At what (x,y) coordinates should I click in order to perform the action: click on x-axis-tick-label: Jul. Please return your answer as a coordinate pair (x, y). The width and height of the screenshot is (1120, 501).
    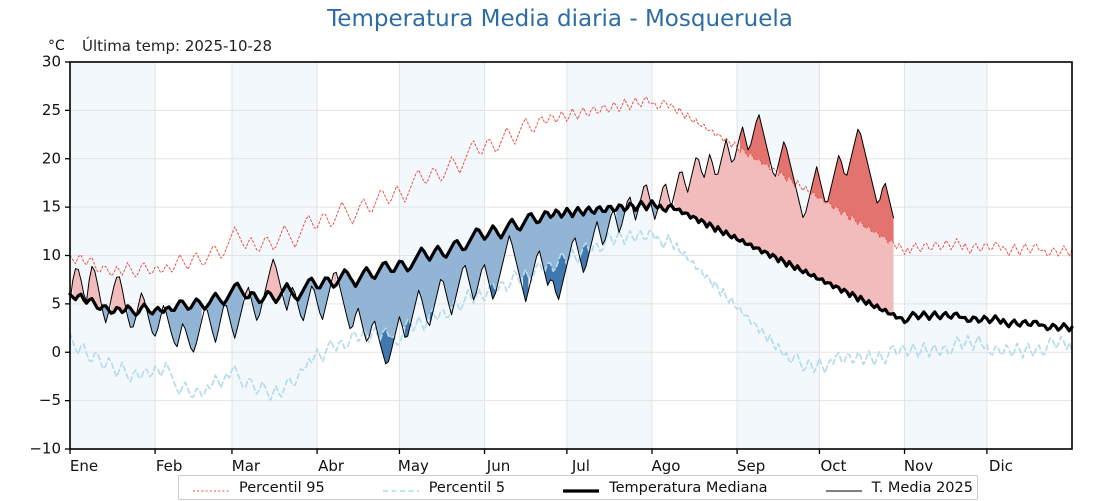
    Looking at the image, I should click on (580, 466).